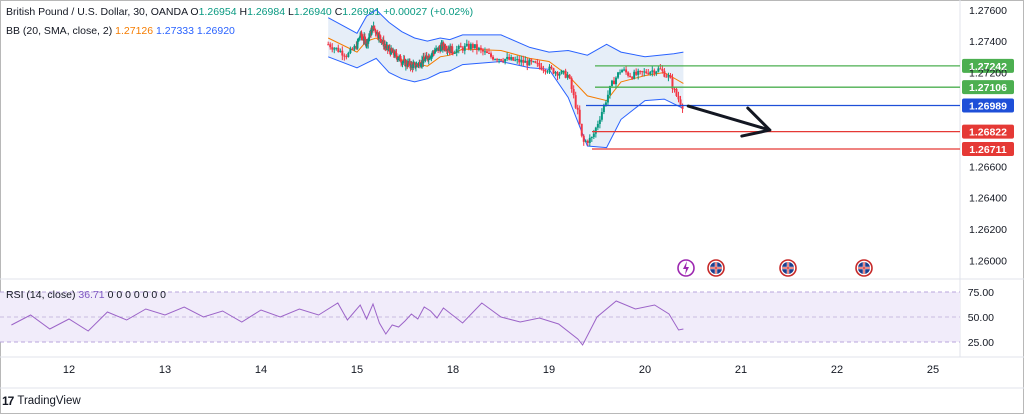  I want to click on arrow-shaft, so click(729, 118).